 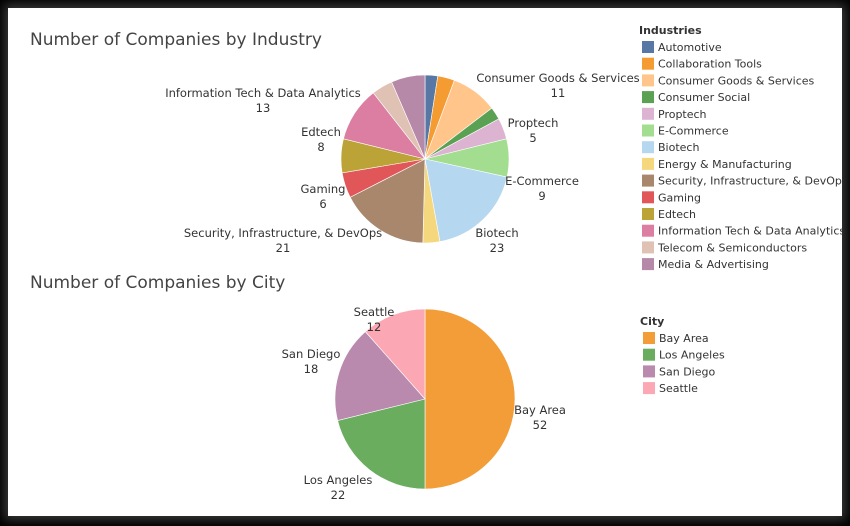 I want to click on slice-label-security-infrastructure-devops: Security, Infrastructure, & DevOps, so click(x=283, y=233).